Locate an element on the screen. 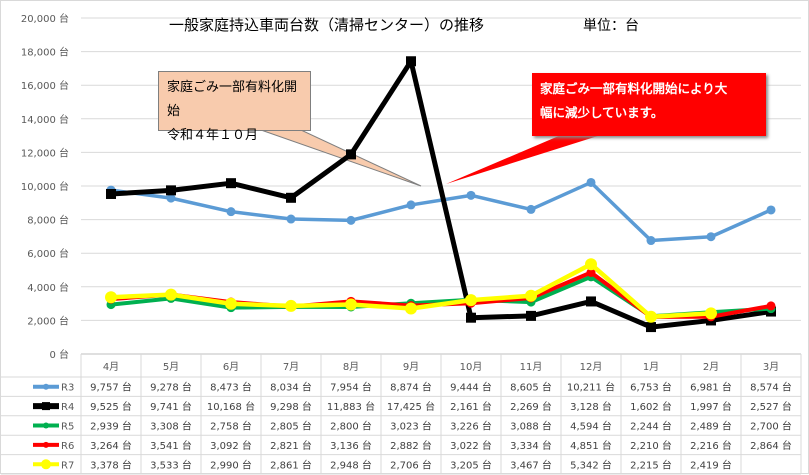 Image resolution: width=809 pixels, height=475 pixels. annotation-pointer is located at coordinates (523, 159).